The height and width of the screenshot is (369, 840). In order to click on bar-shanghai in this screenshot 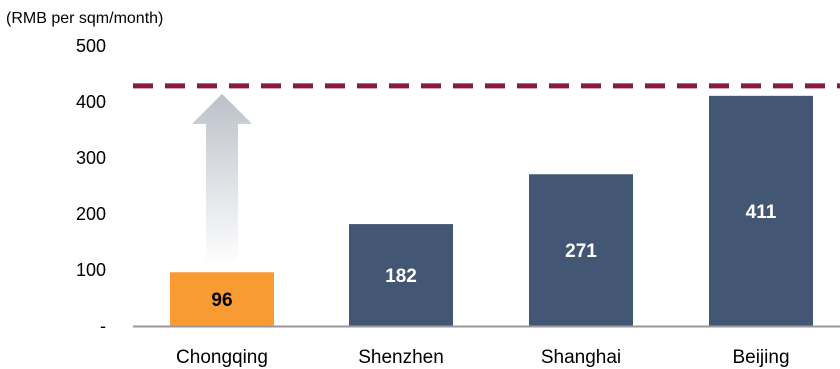, I will do `click(581, 250)`.